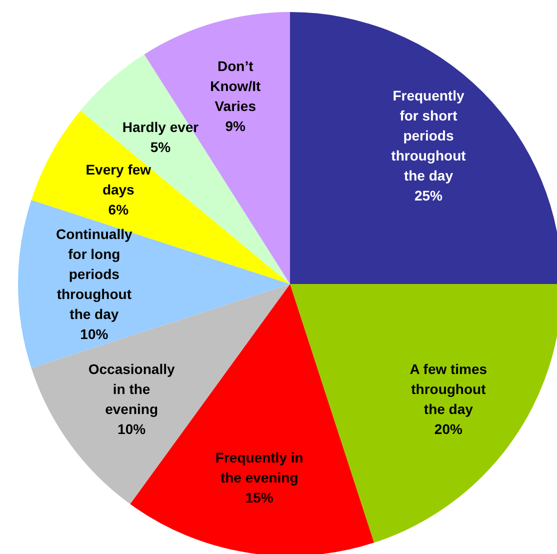 This screenshot has height=554, width=557. Describe the element at coordinates (428, 135) in the screenshot. I see `slice-label: Frequently for short periods throughout the day` at that location.